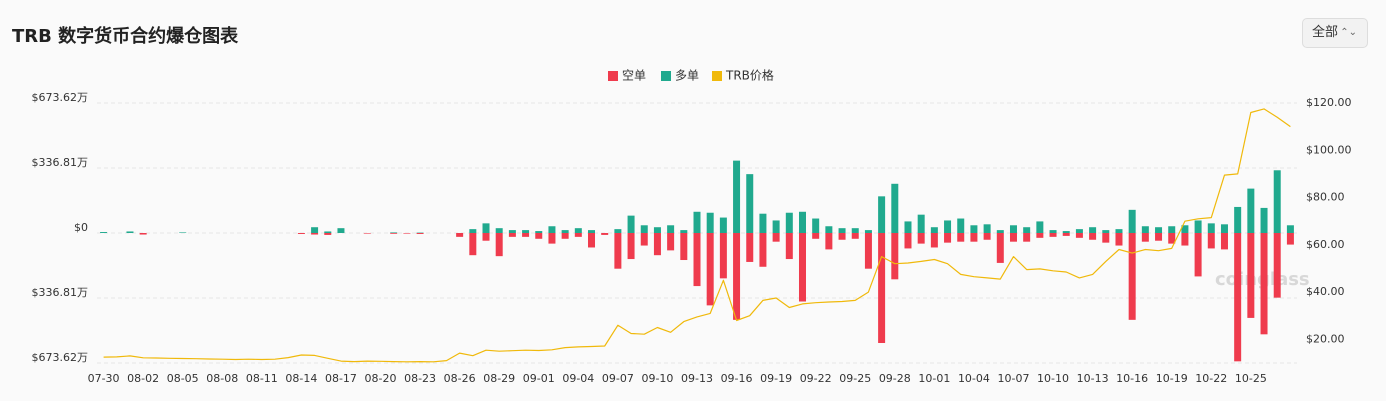 This screenshot has height=401, width=1386. I want to click on legend-label: TRB价格, so click(749, 75).